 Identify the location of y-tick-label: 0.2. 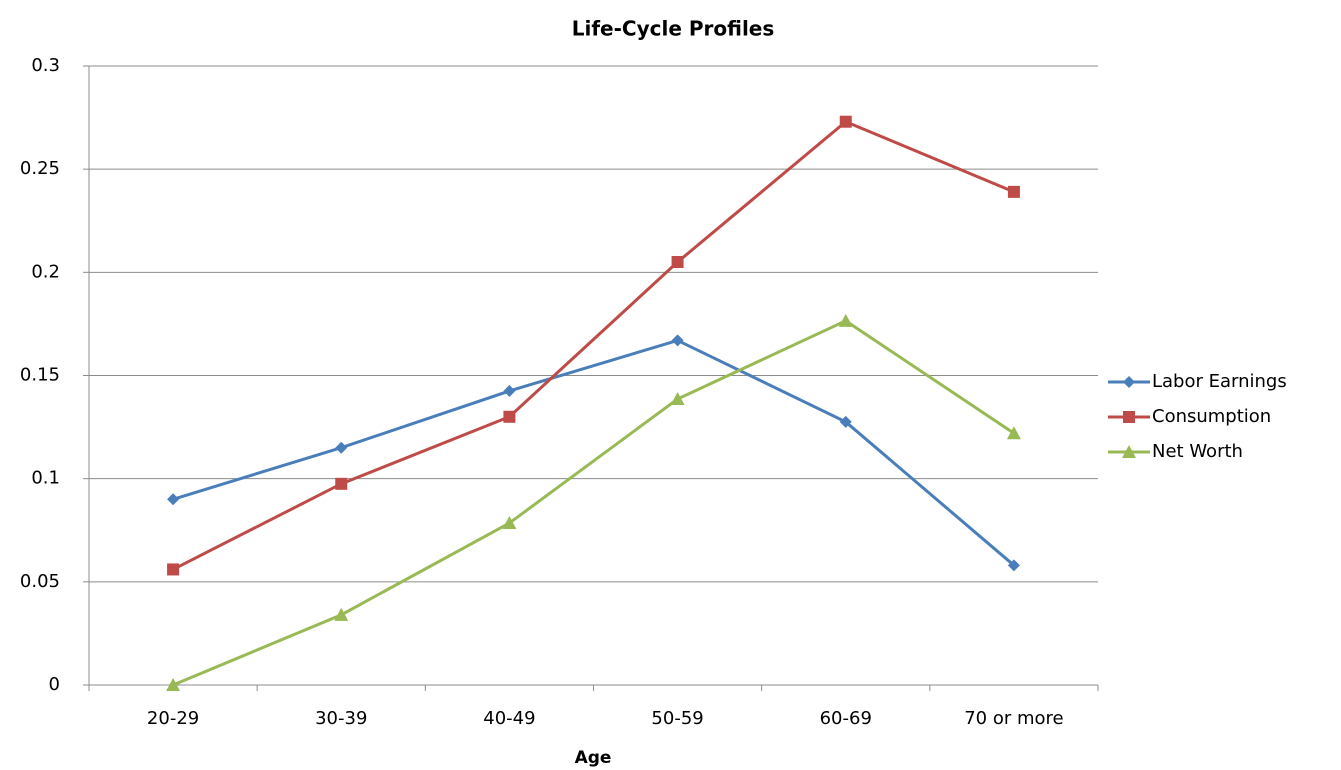
(45, 271).